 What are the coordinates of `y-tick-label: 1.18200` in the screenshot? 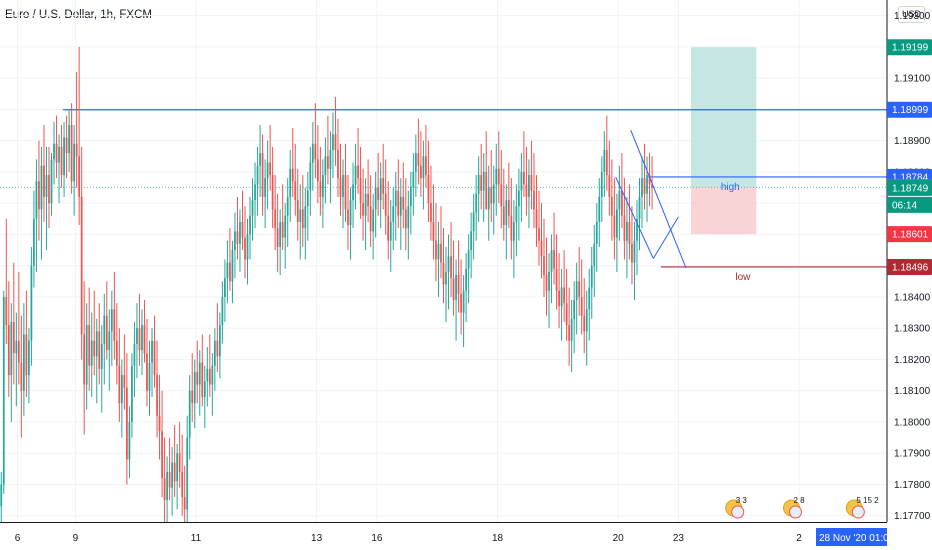 It's located at (912, 360).